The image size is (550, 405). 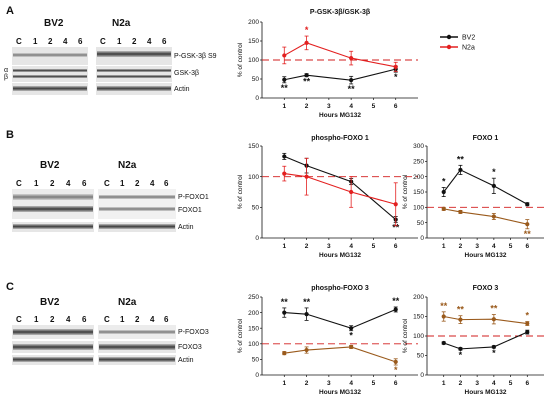 What do you see at coordinates (190, 210) in the screenshot?
I see `blot-b-band-label: FOXO1` at bounding box center [190, 210].